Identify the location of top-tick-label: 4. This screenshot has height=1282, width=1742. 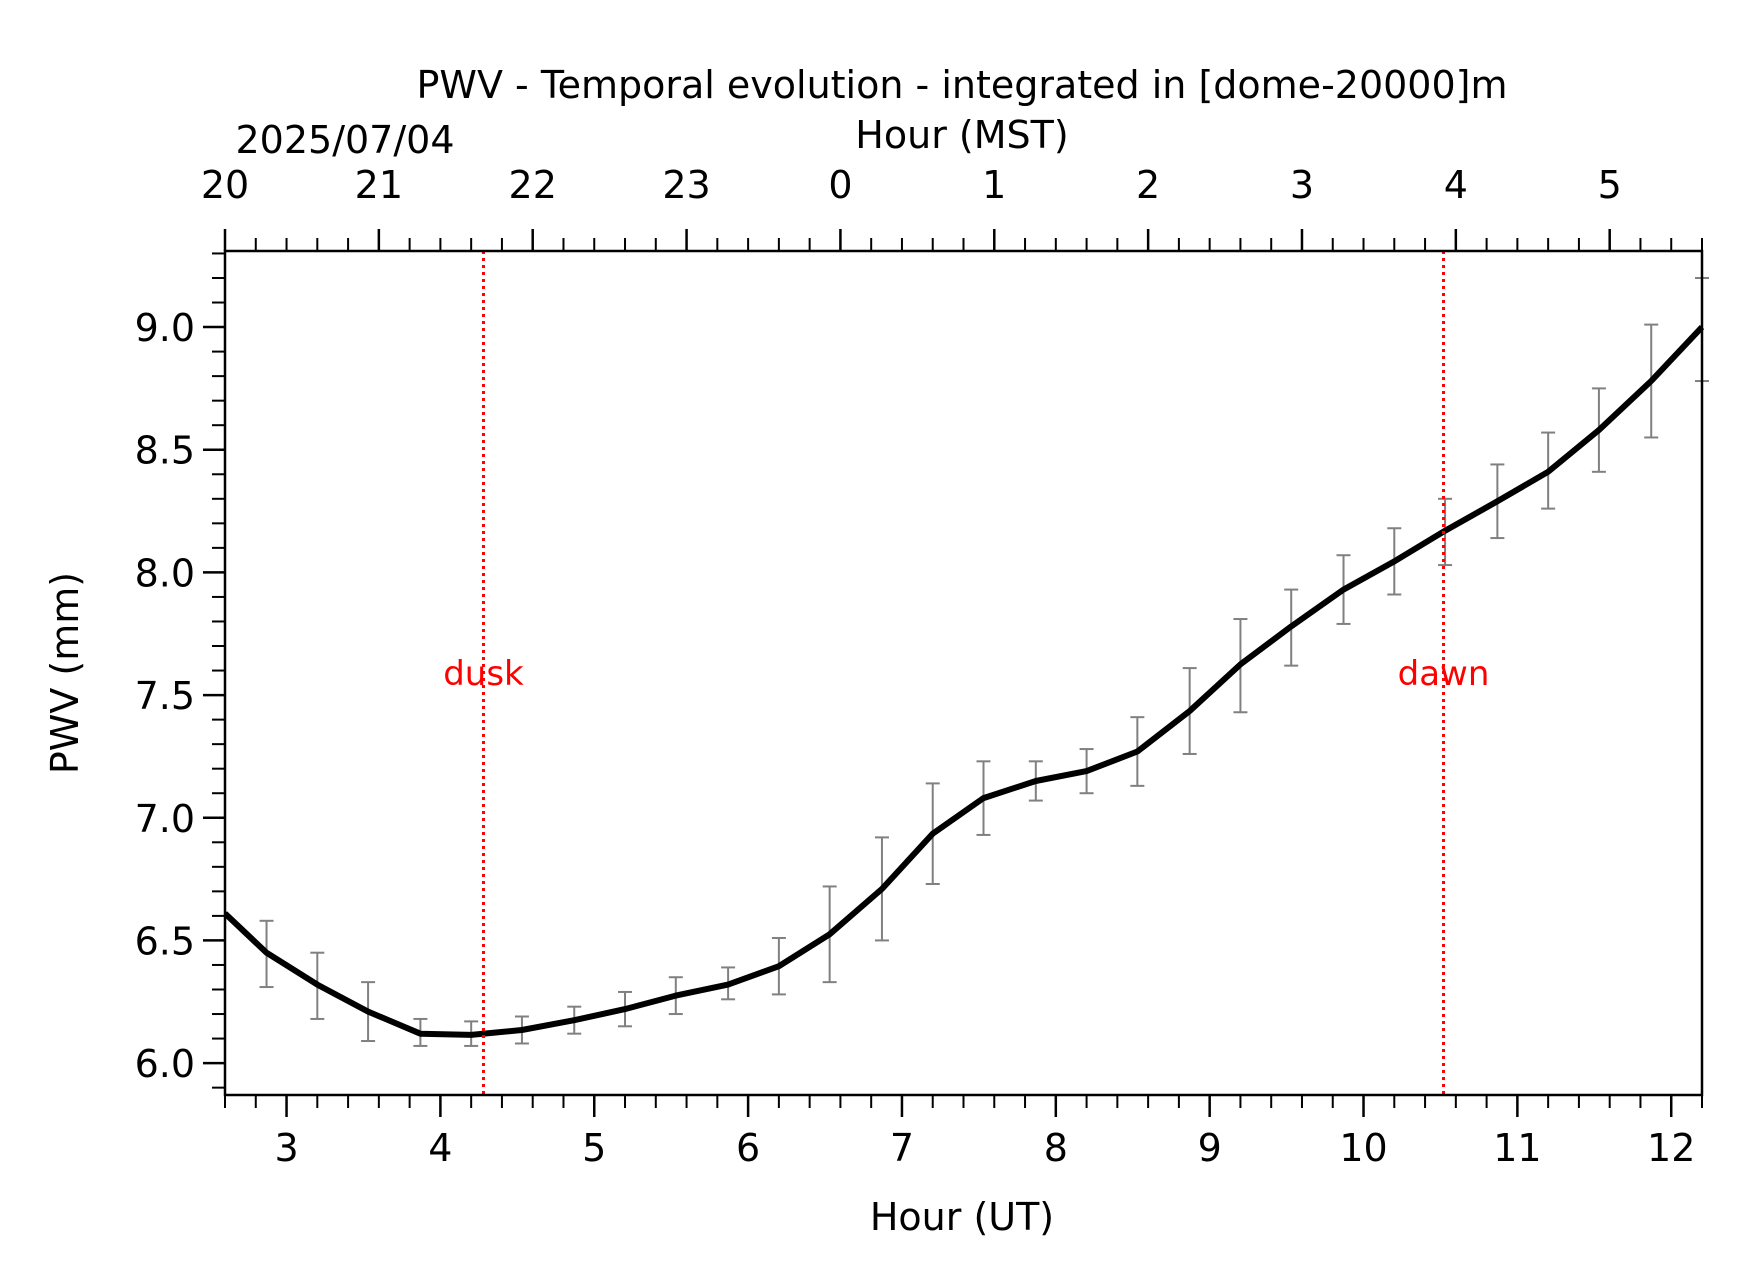
(1456, 185).